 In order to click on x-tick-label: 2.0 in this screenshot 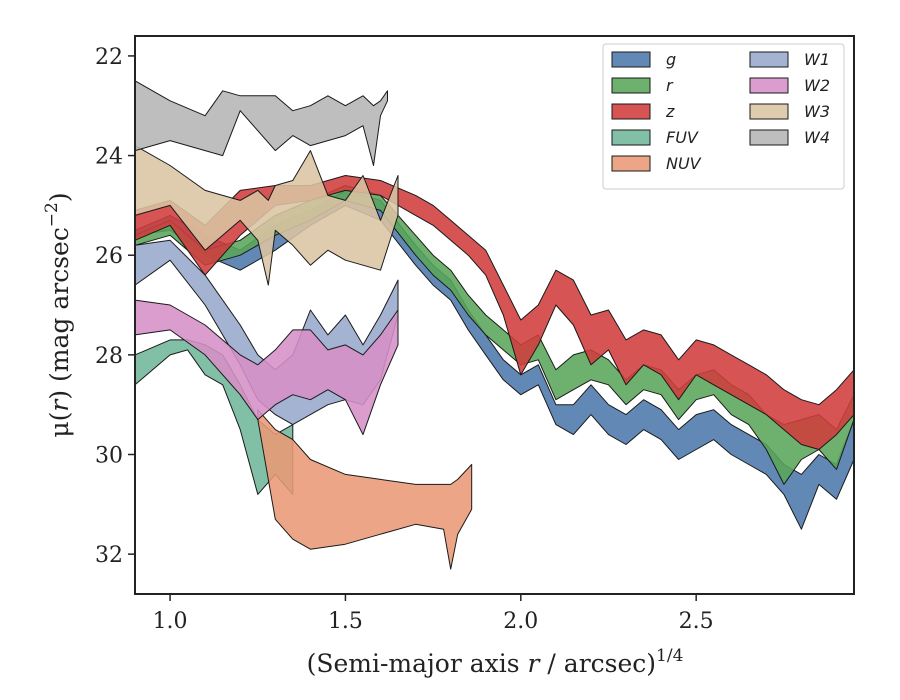, I will do `click(520, 621)`.